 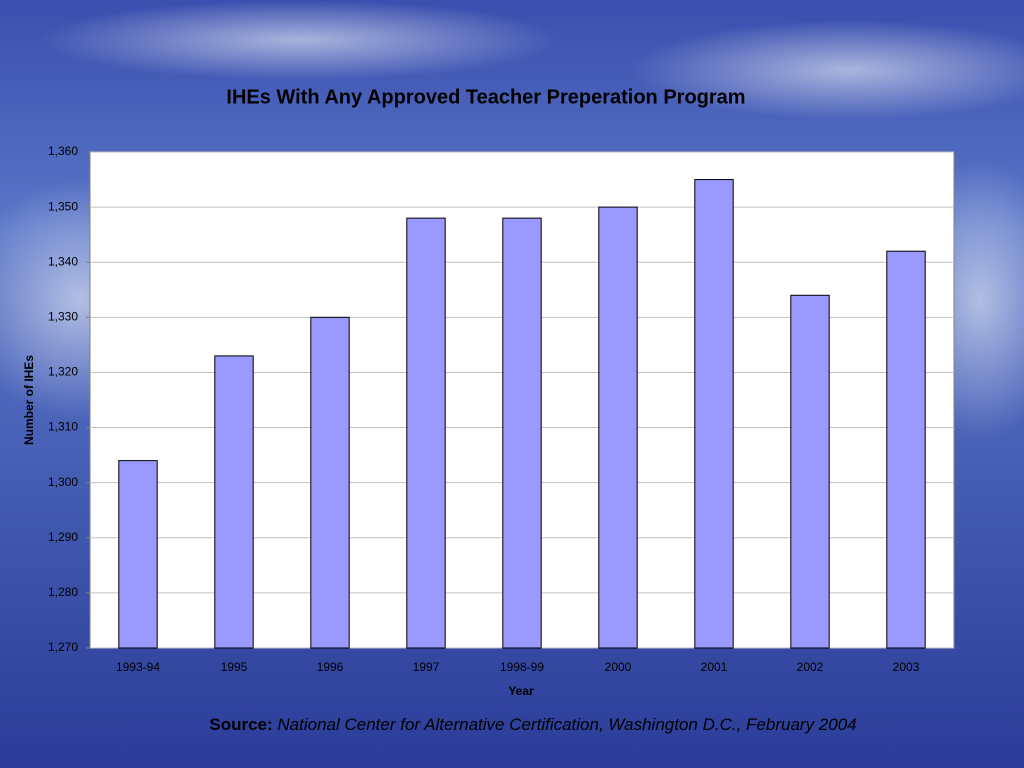 What do you see at coordinates (63, 206) in the screenshot?
I see `y-tick-label: 1,350` at bounding box center [63, 206].